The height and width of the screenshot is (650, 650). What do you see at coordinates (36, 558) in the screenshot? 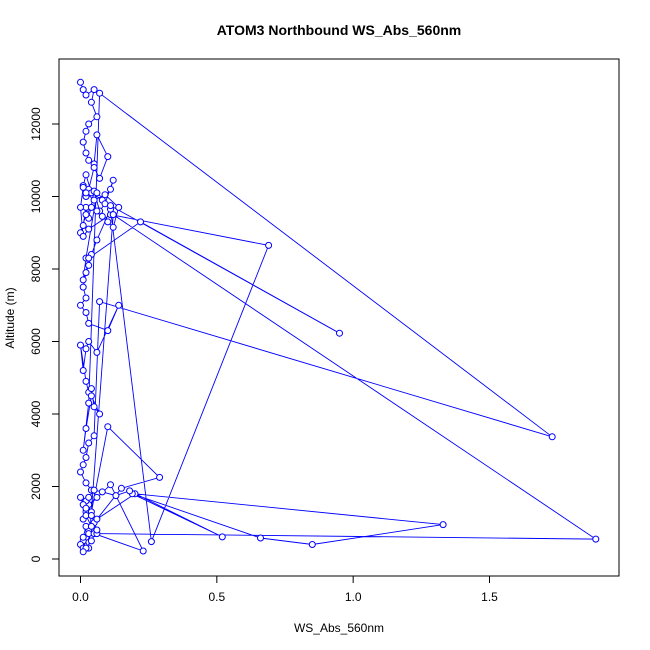
I see `y-tick-label: 0` at bounding box center [36, 558].